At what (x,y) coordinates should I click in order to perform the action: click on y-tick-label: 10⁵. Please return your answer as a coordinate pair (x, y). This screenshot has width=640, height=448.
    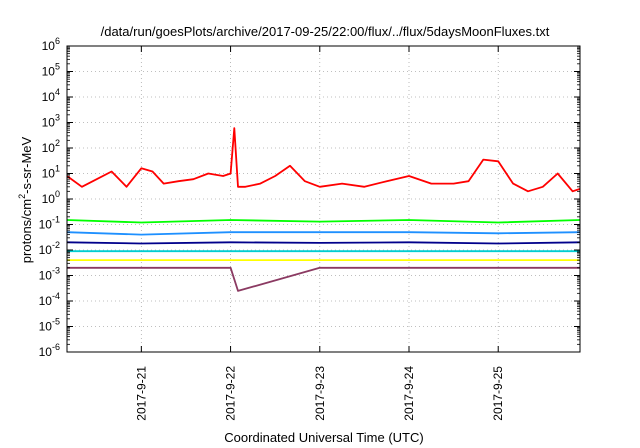
    Looking at the image, I should click on (51, 70).